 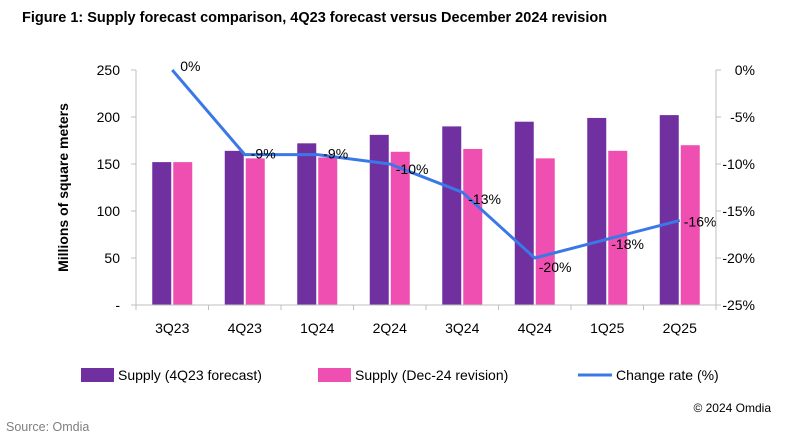 What do you see at coordinates (190, 66) in the screenshot?
I see `change-rate-data-label: 0%` at bounding box center [190, 66].